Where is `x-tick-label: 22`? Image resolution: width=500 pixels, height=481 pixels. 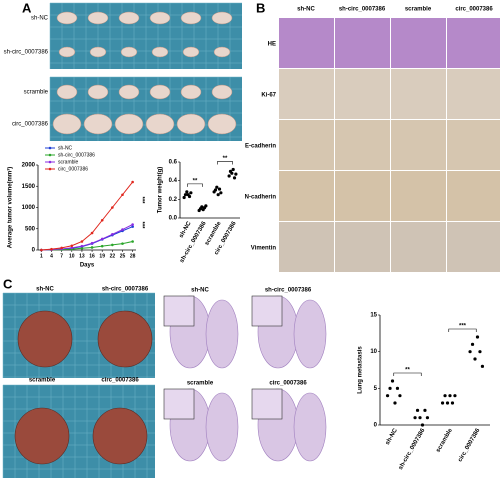
x-tick-label: 22 is located at coordinates (113, 256).